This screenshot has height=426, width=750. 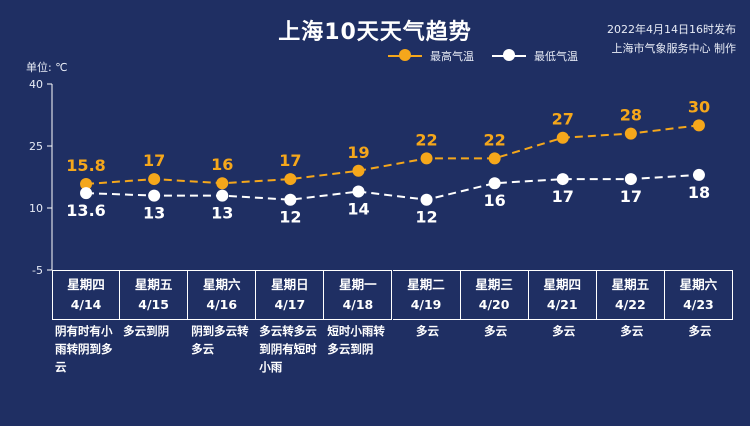 What do you see at coordinates (36, 146) in the screenshot?
I see `y-tick-label: 25` at bounding box center [36, 146].